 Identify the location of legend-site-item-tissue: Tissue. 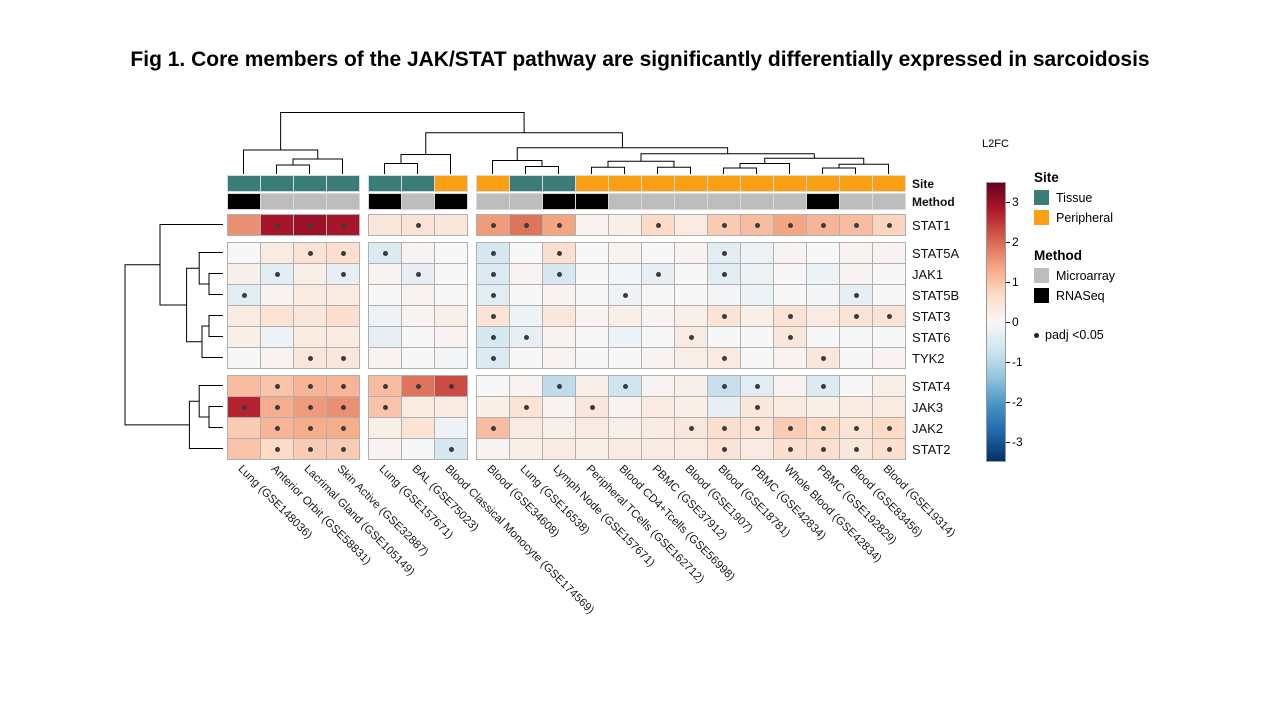
(1073, 197).